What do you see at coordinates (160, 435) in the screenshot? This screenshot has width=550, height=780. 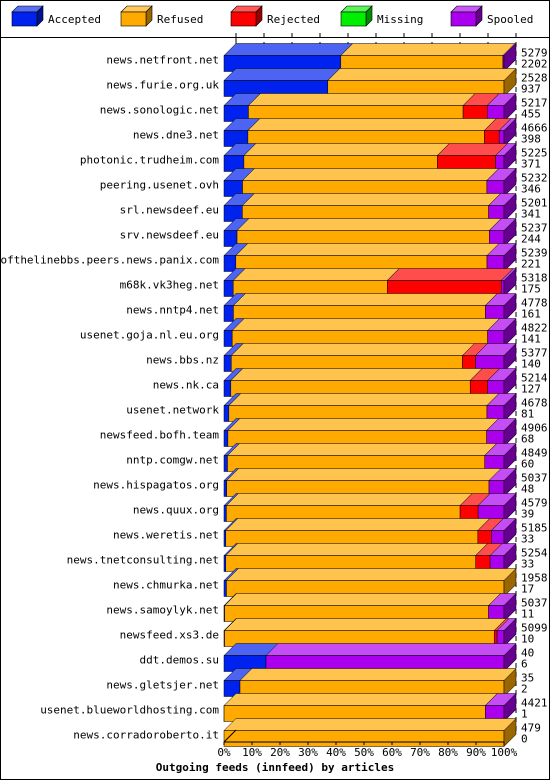 I see `category-label: newsfeed.bofh.team` at bounding box center [160, 435].